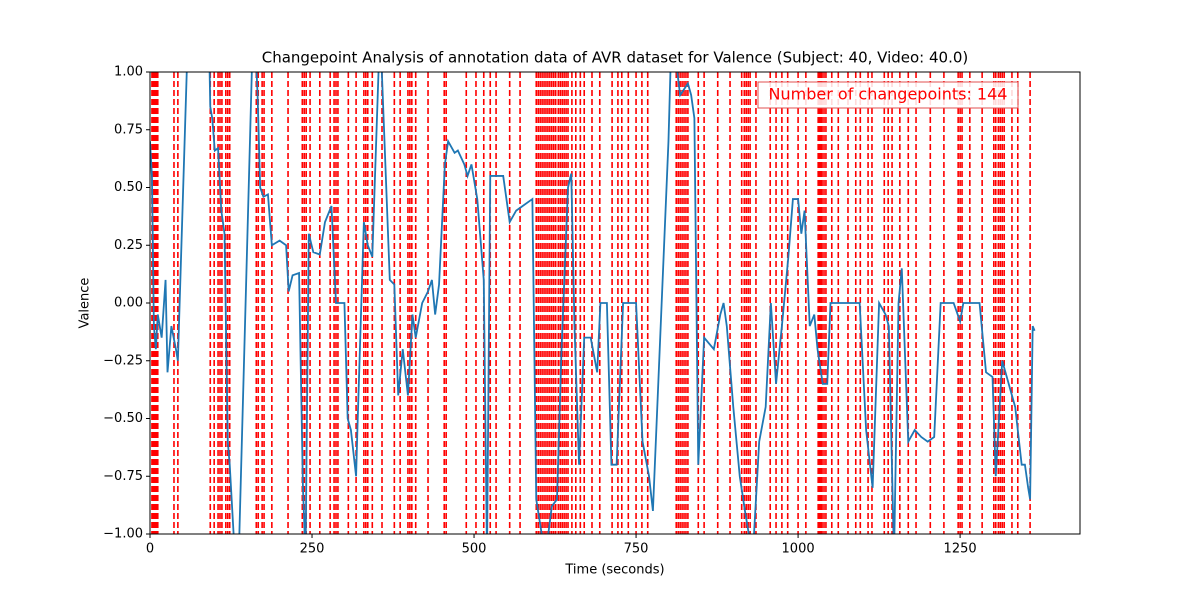 This screenshot has height=604, width=1200. I want to click on annotation: Number of changepoints: 144, so click(888, 94).